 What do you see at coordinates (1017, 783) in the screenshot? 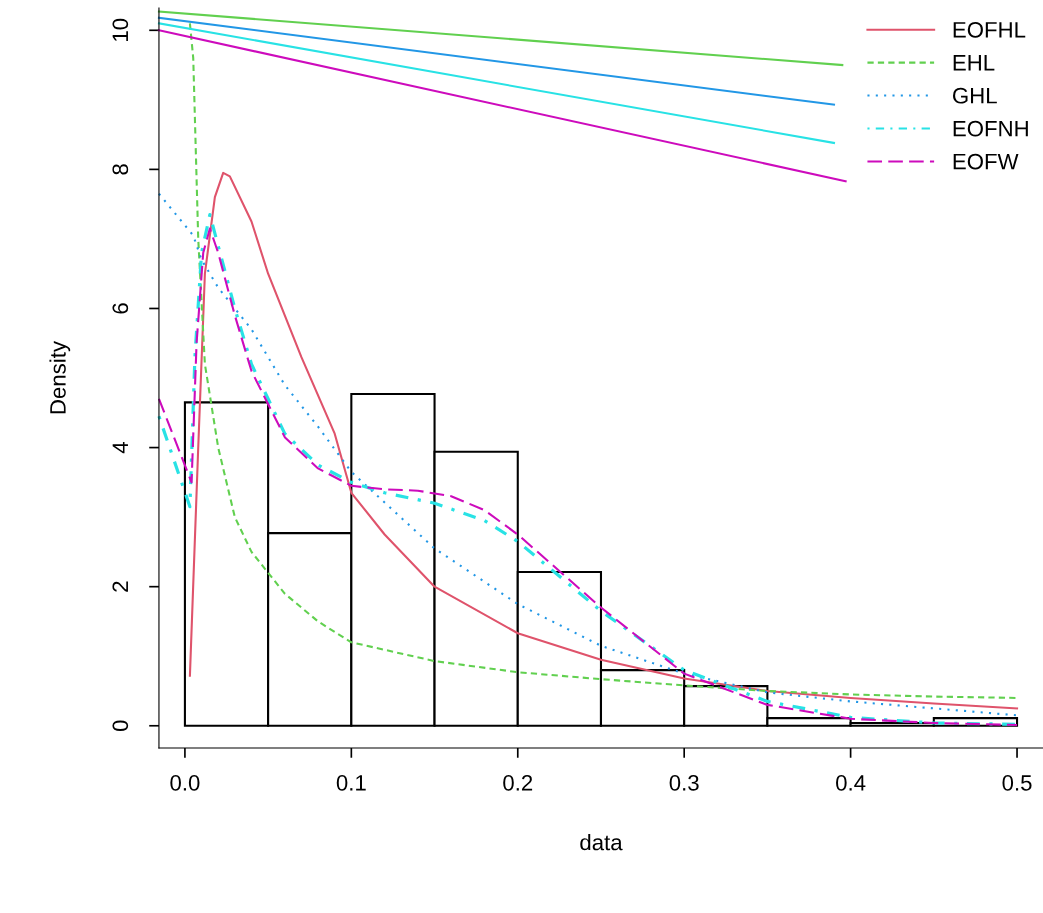
I see `x-tick-label: 0.5` at bounding box center [1017, 783].